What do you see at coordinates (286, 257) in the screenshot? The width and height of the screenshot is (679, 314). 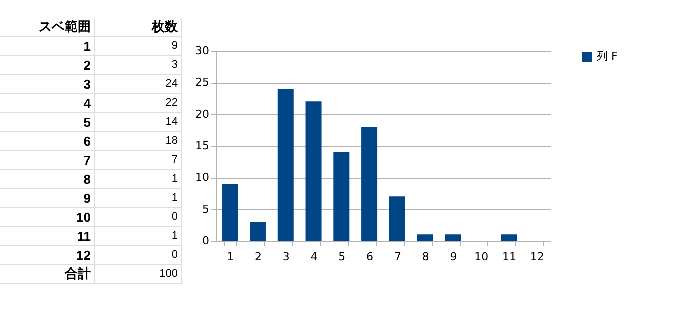 I see `x-tick-label: 3` at bounding box center [286, 257].